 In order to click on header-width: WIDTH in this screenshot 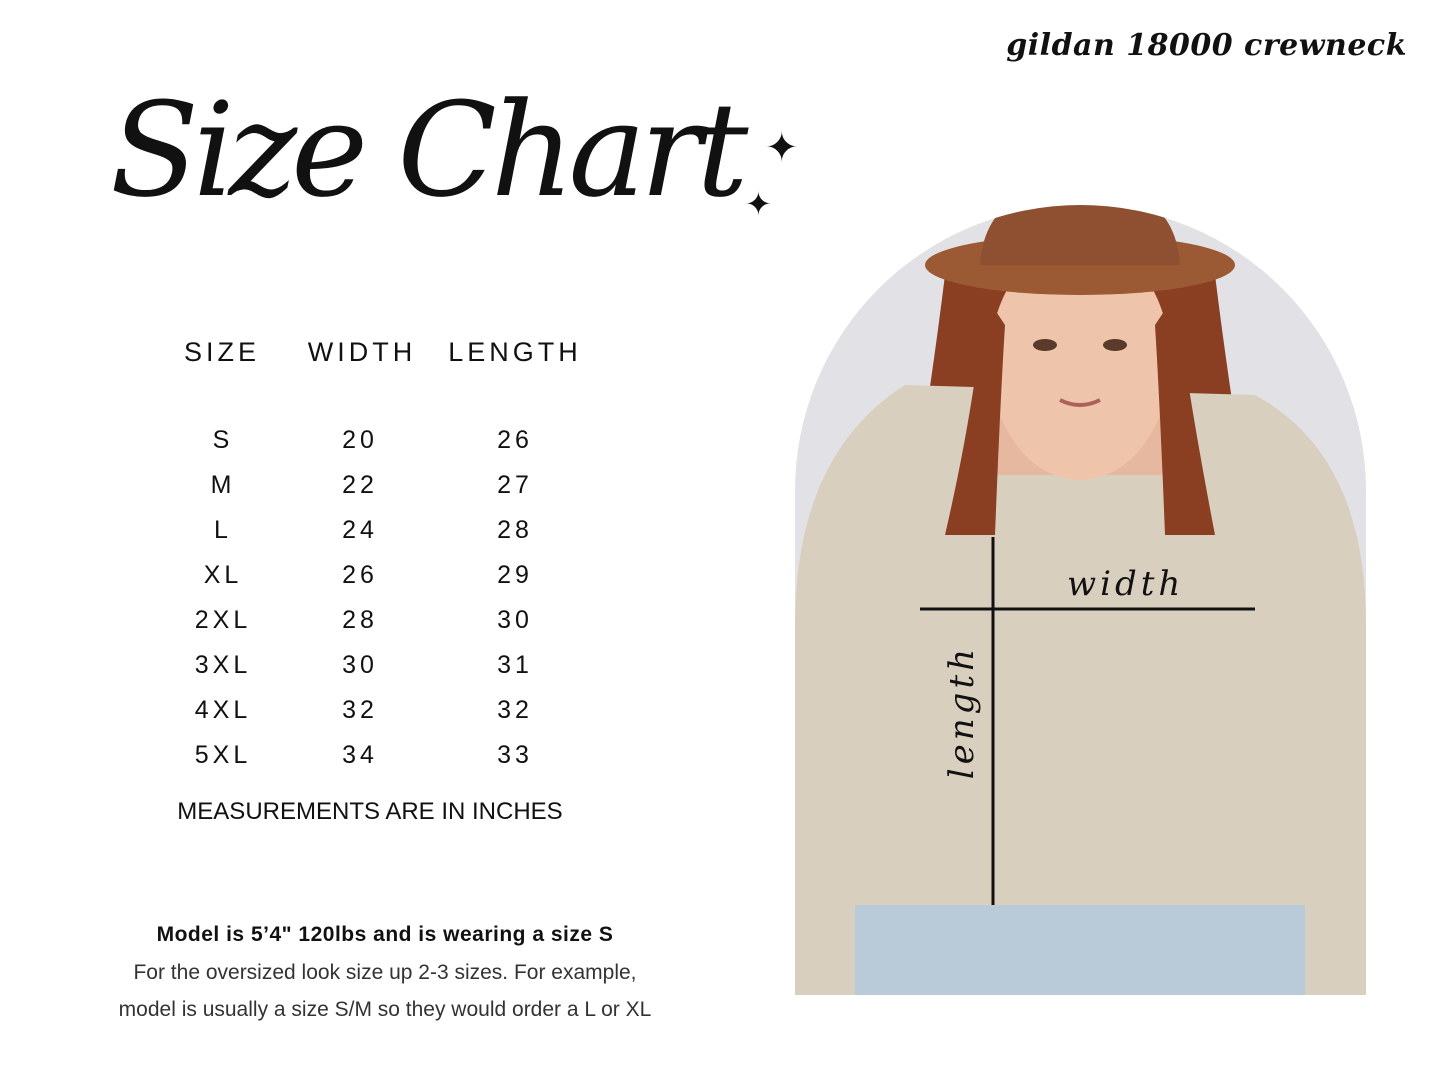, I will do `click(362, 352)`.